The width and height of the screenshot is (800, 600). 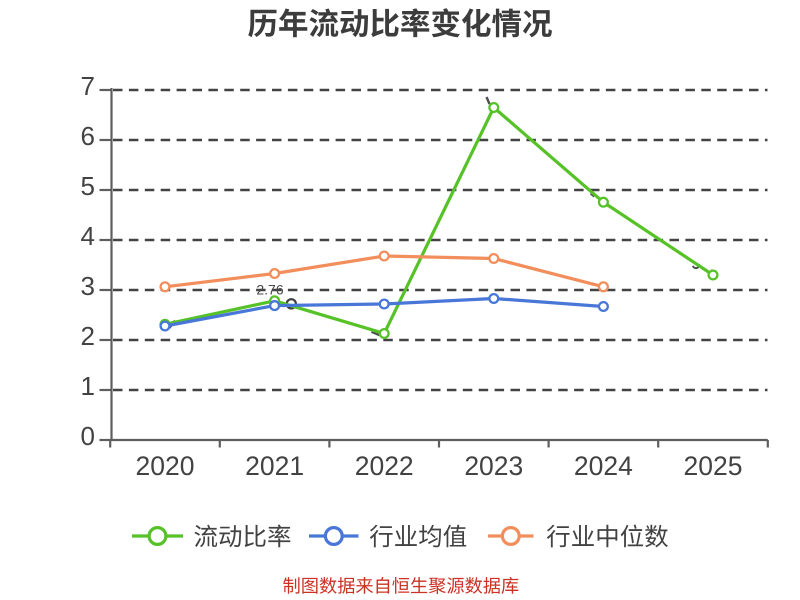 I want to click on svg-text: 2.76, so click(x=269, y=290).